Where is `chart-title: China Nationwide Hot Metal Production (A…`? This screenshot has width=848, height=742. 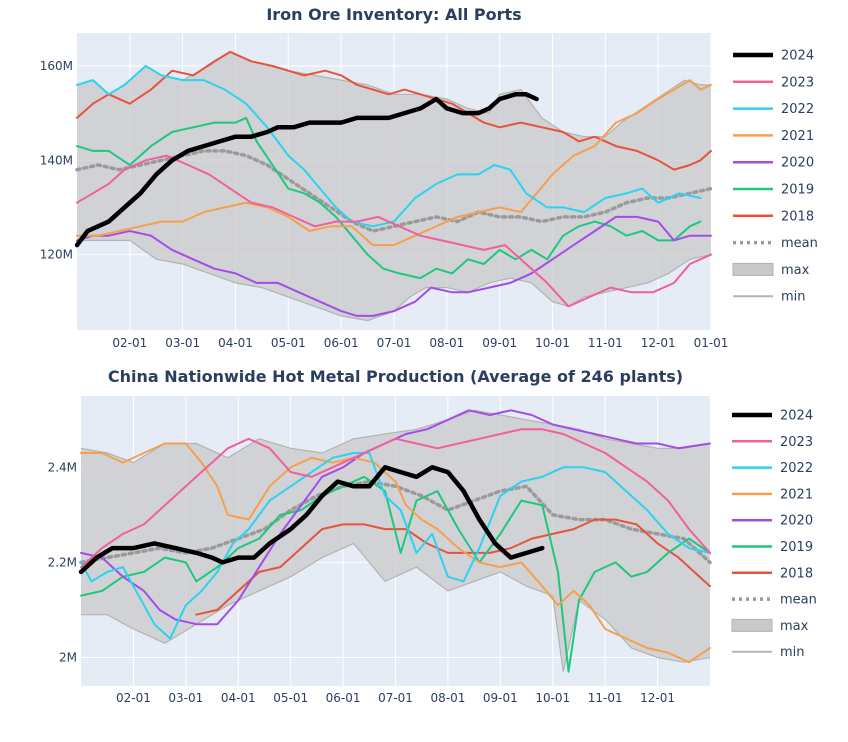 chart-title: China Nationwide Hot Metal Production (A… is located at coordinates (395, 376).